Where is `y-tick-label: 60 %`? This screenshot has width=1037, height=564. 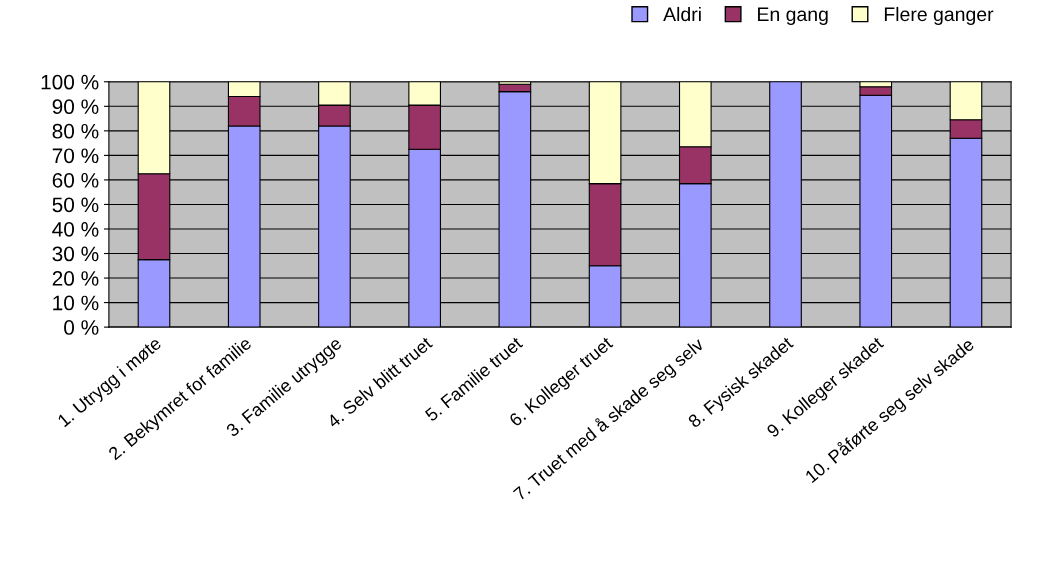
y-tick-label: 60 % is located at coordinates (75, 180).